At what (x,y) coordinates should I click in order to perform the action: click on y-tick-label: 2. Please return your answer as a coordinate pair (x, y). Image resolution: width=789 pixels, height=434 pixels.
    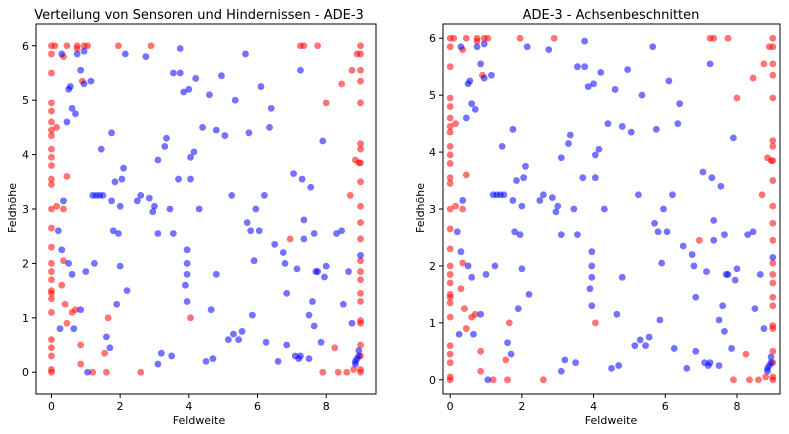
    Looking at the image, I should click on (432, 266).